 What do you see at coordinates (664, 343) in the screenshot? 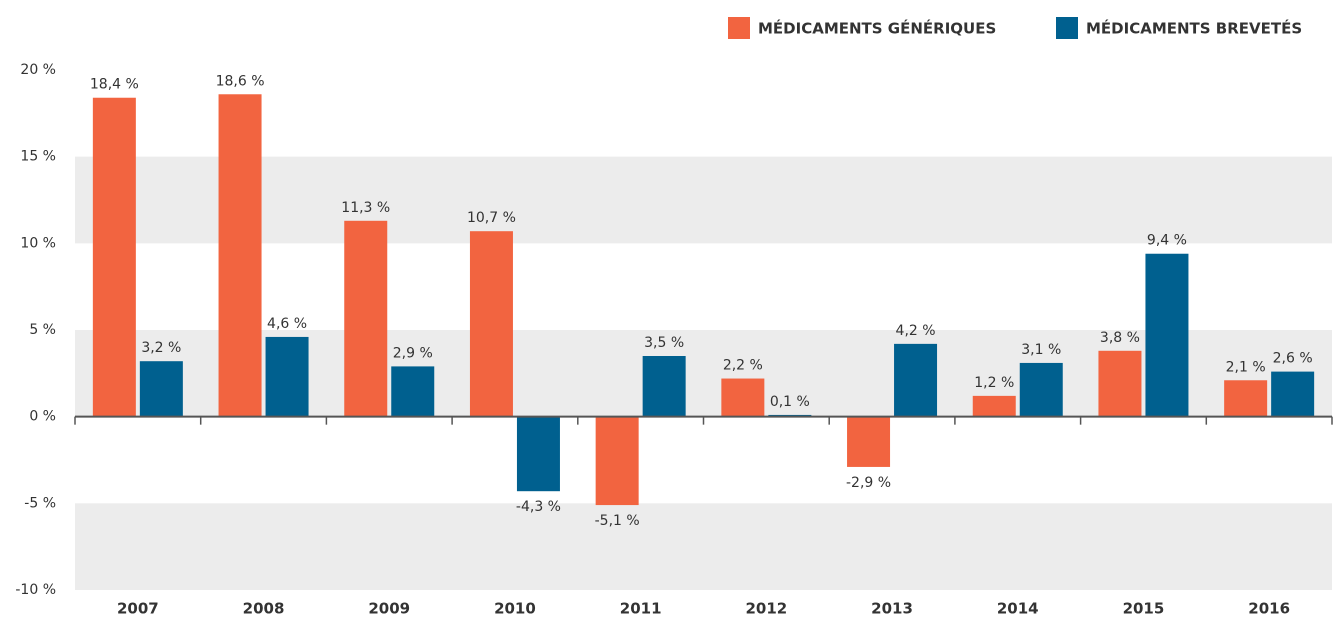
I see `value-label: 3,5 %` at bounding box center [664, 343].